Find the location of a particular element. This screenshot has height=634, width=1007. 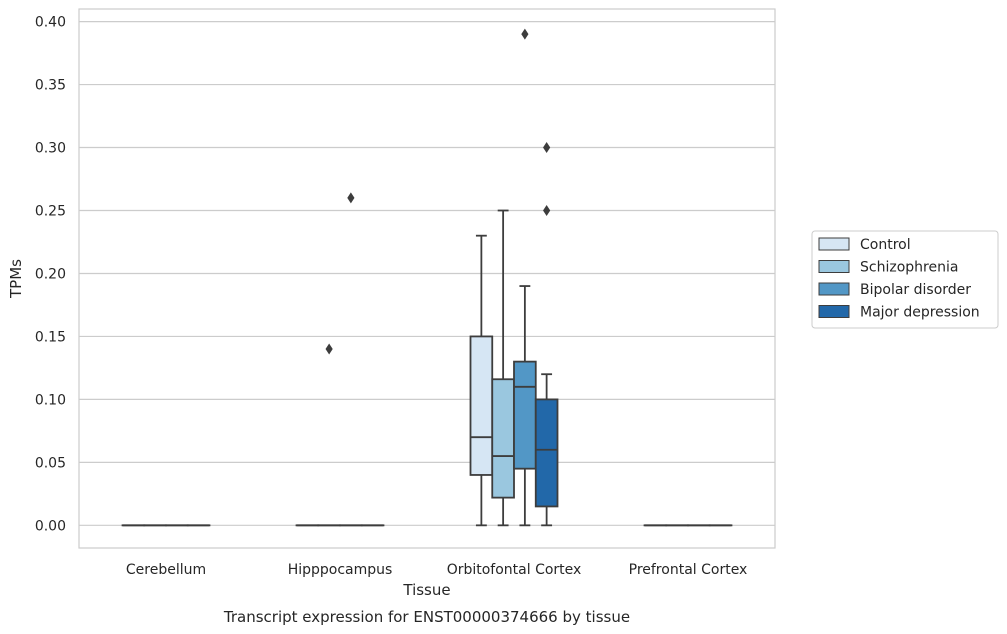

legend-frame is located at coordinates (905, 279).